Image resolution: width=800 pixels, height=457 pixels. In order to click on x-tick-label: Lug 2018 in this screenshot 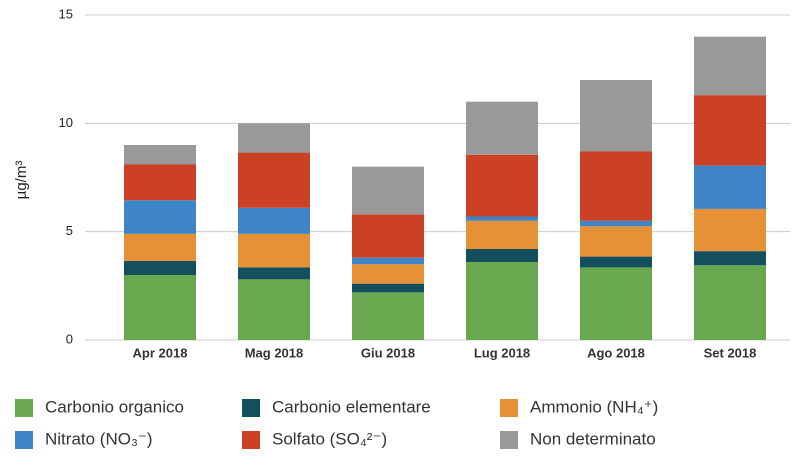, I will do `click(502, 352)`.